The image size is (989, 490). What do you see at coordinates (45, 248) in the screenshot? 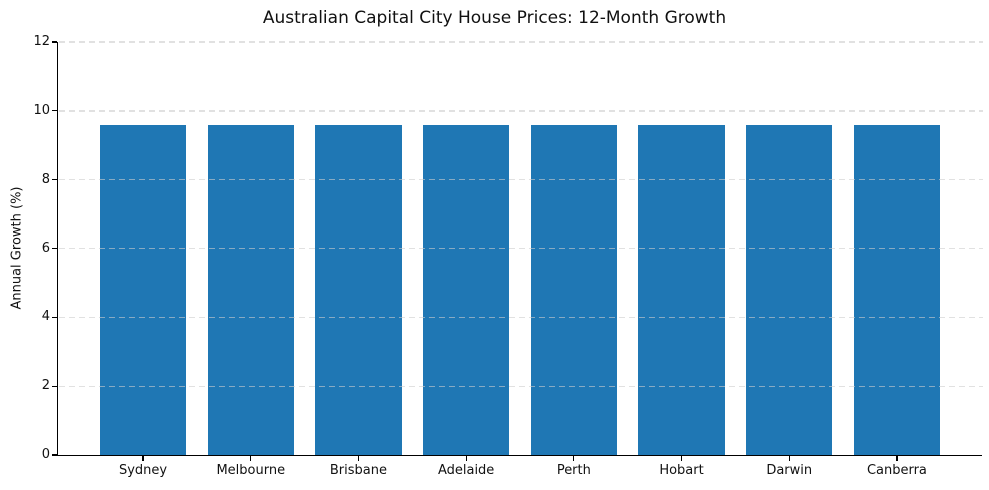
I see `y-tick-label-6: 6` at bounding box center [45, 248].